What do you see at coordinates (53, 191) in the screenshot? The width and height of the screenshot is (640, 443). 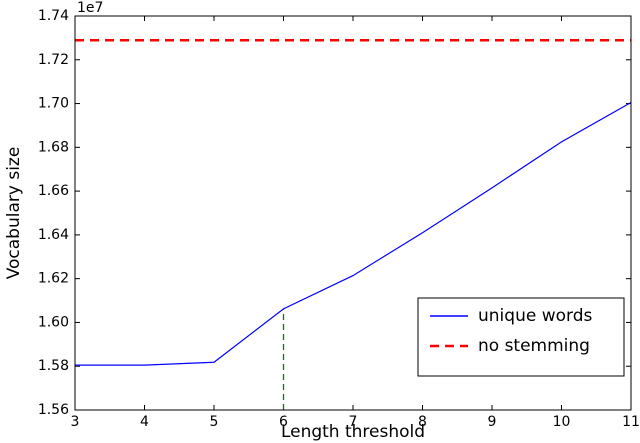 I see `y-tick-label: 1.66` at bounding box center [53, 191].